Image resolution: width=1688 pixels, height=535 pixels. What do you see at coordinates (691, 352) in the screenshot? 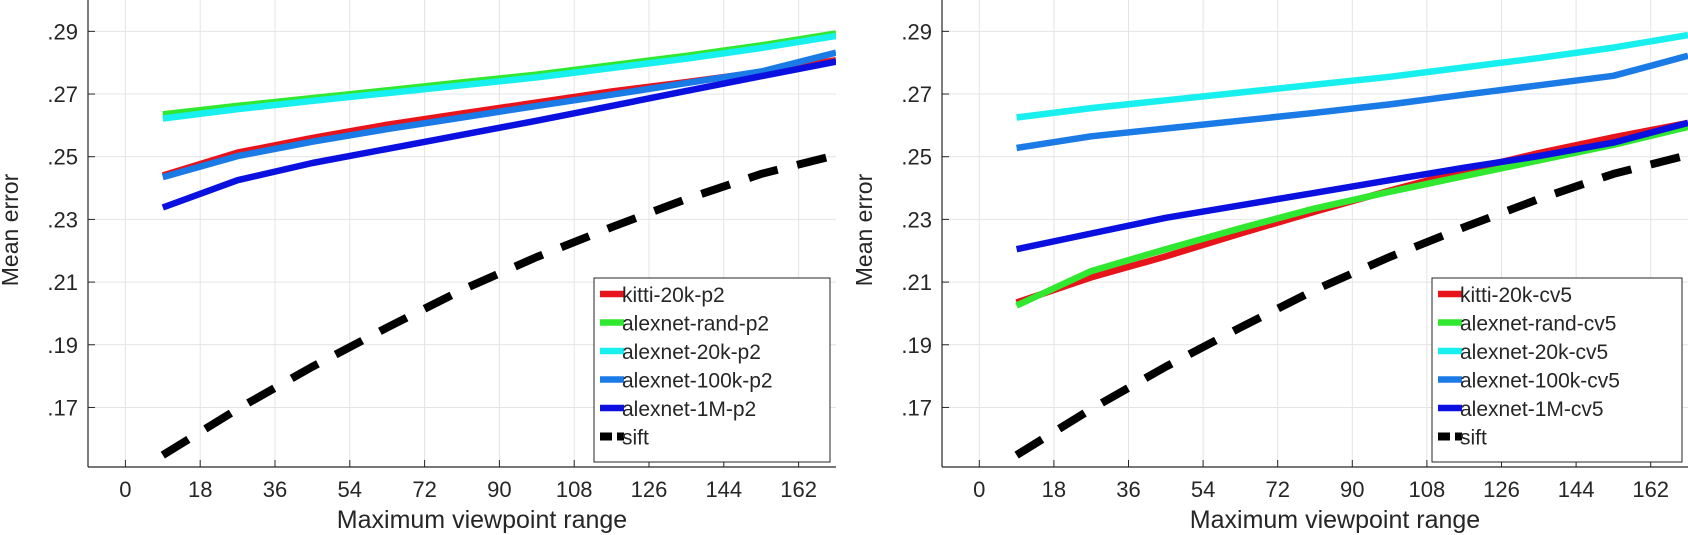
I see `legend-label: alexnet-20k-p2` at bounding box center [691, 352].